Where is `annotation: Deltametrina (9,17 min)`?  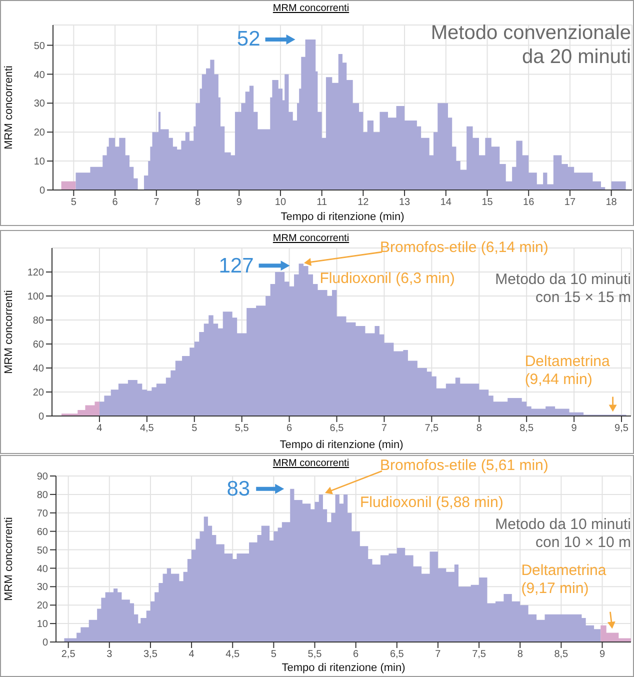
annotation: Deltametrina (9,17 min) is located at coordinates (564, 580).